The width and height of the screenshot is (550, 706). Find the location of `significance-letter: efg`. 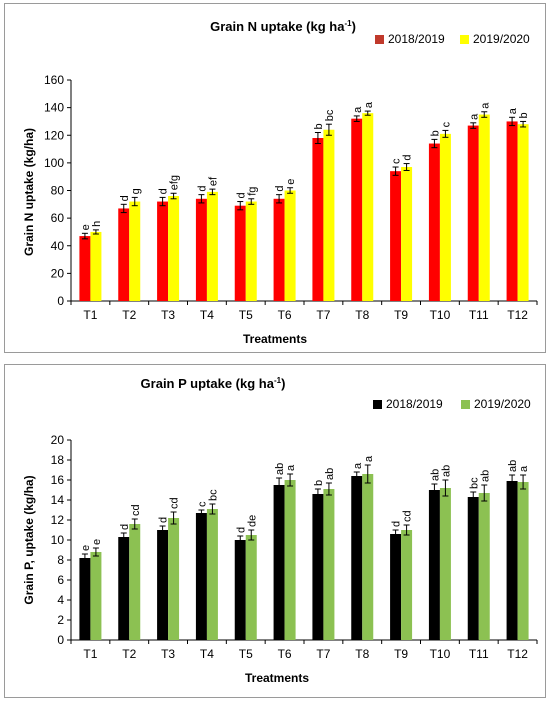

significance-letter: efg is located at coordinates (175, 182).